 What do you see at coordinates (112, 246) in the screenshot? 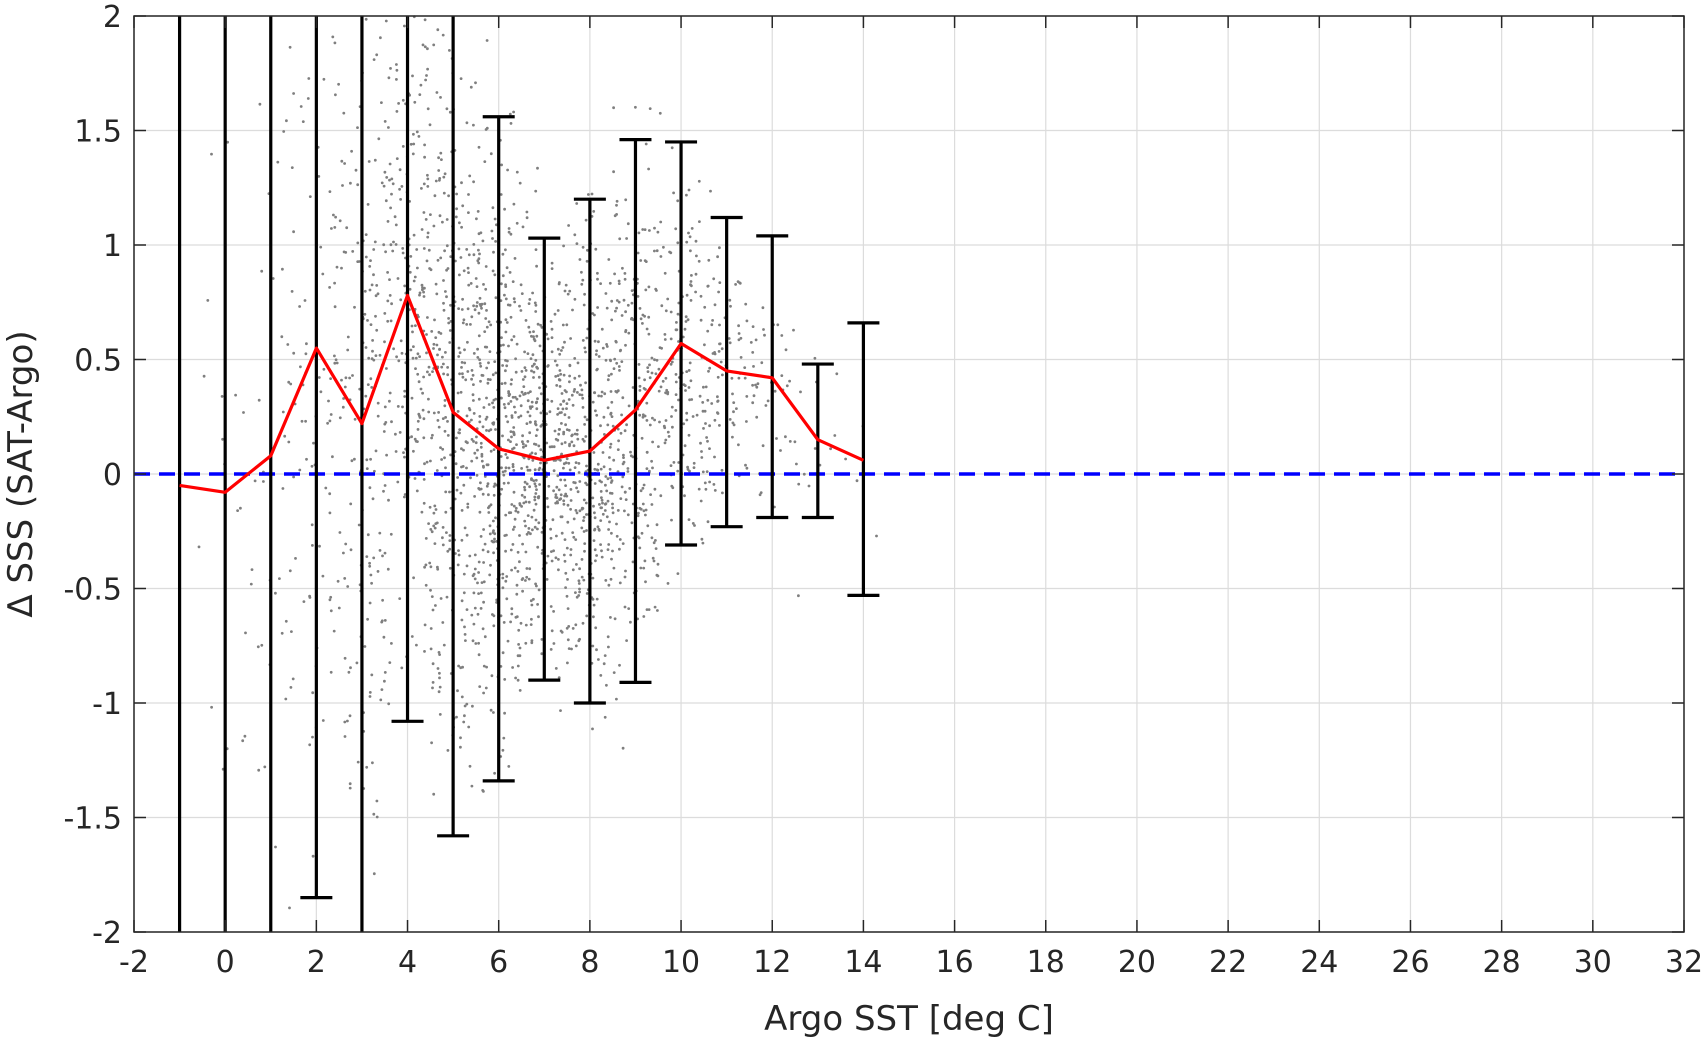
I see `y-tick-label: 1` at bounding box center [112, 246].